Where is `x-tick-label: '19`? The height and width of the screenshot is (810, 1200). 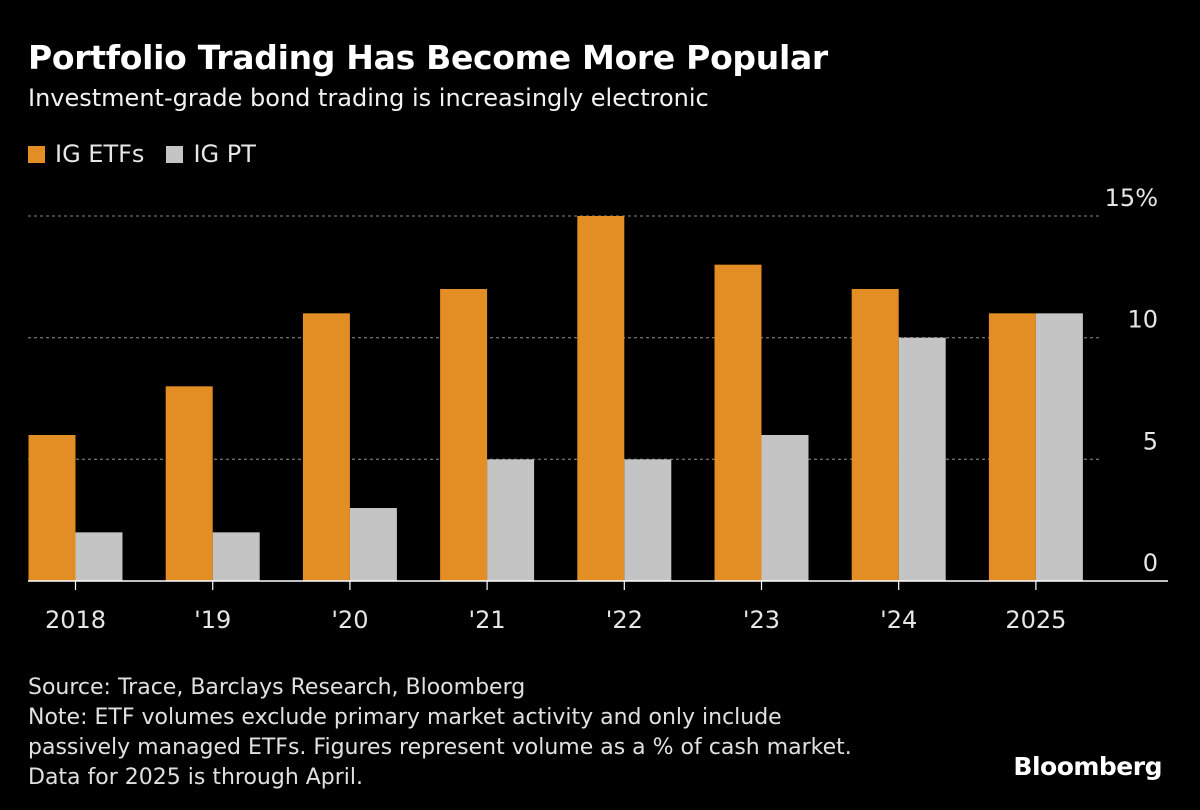
x-tick-label: '19 is located at coordinates (212, 620).